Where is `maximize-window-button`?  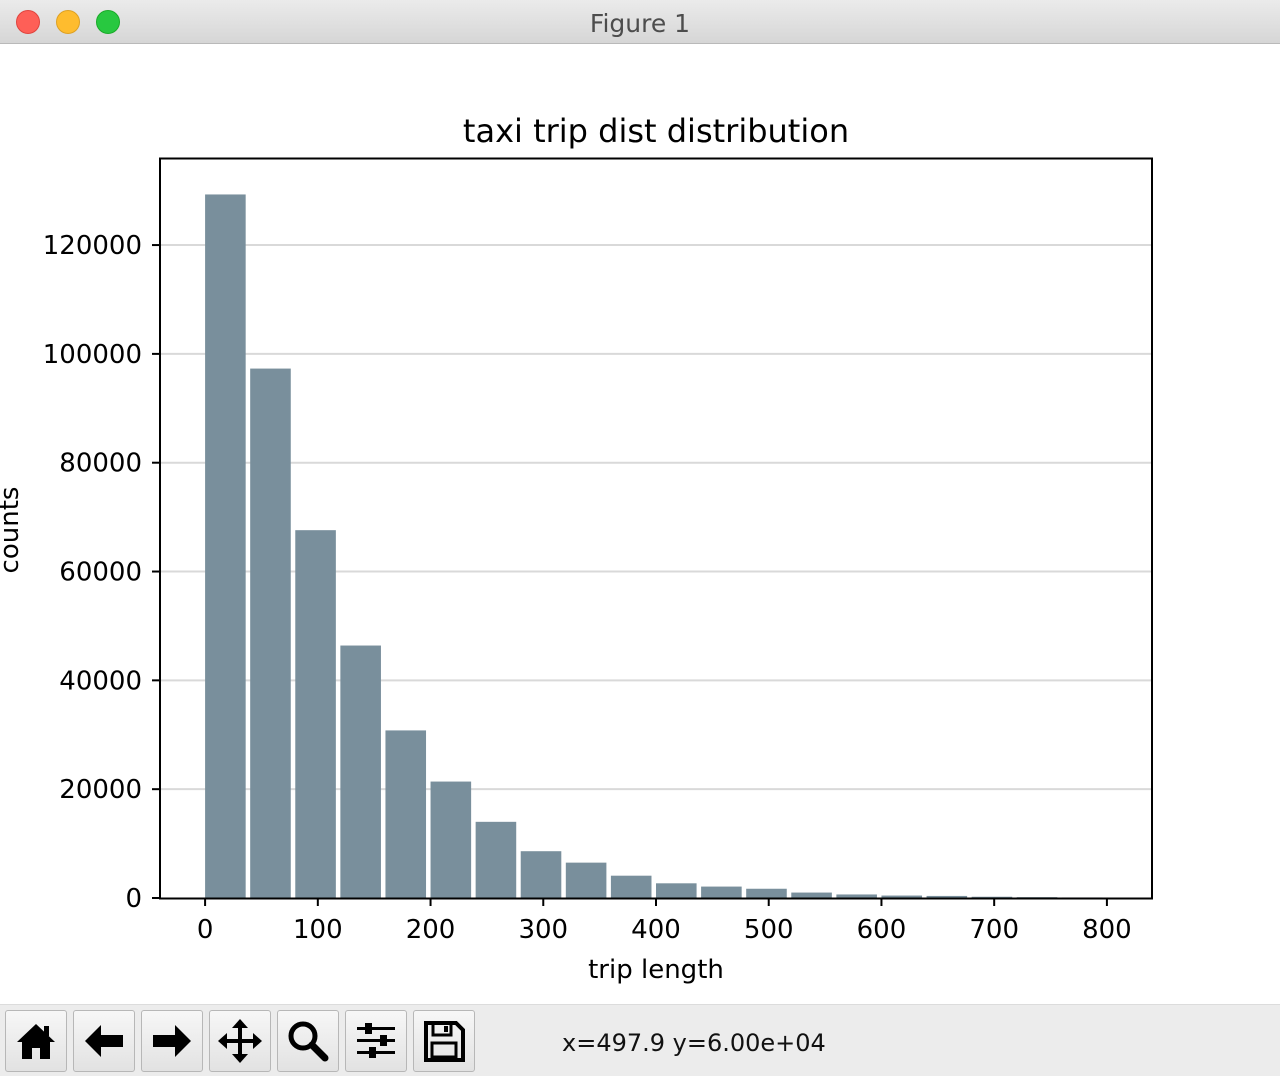 maximize-window-button is located at coordinates (108, 22).